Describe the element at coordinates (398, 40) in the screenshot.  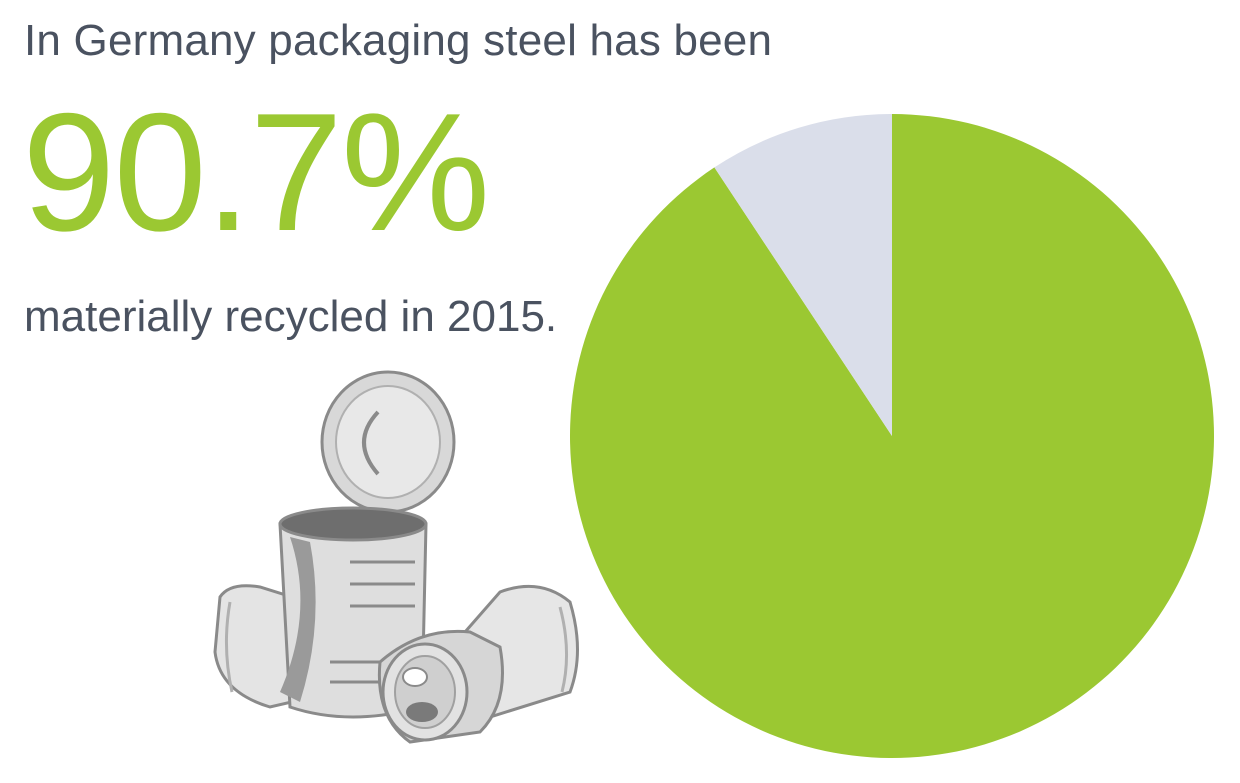
I see `headline-text: In Germany packaging steel has been` at that location.